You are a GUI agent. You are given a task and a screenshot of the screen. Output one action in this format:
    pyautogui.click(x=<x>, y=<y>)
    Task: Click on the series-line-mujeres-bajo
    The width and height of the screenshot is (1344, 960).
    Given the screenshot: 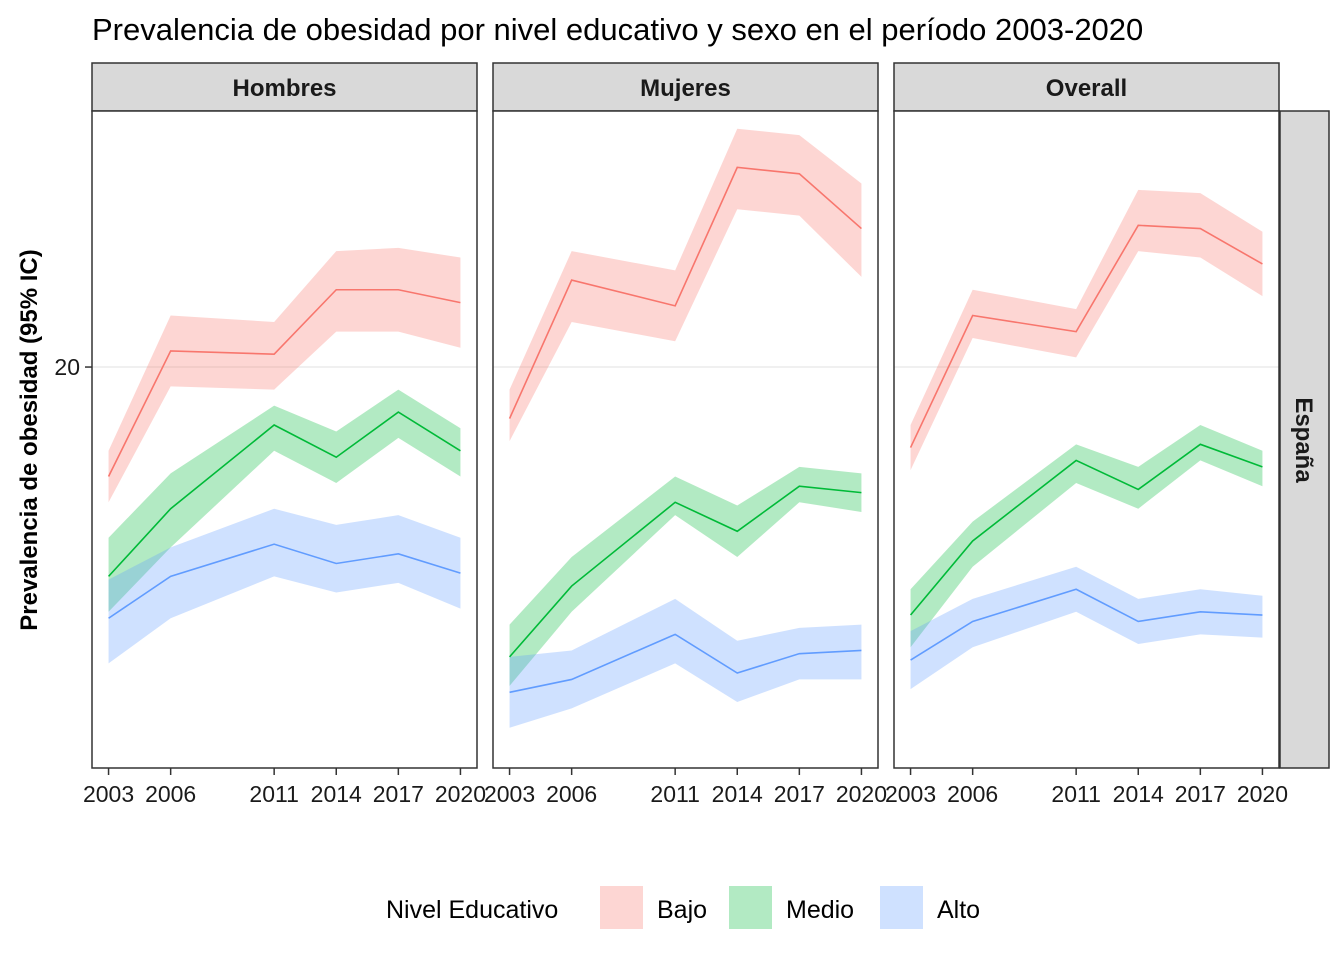 What is the action you would take?
    pyautogui.click(x=685, y=292)
    